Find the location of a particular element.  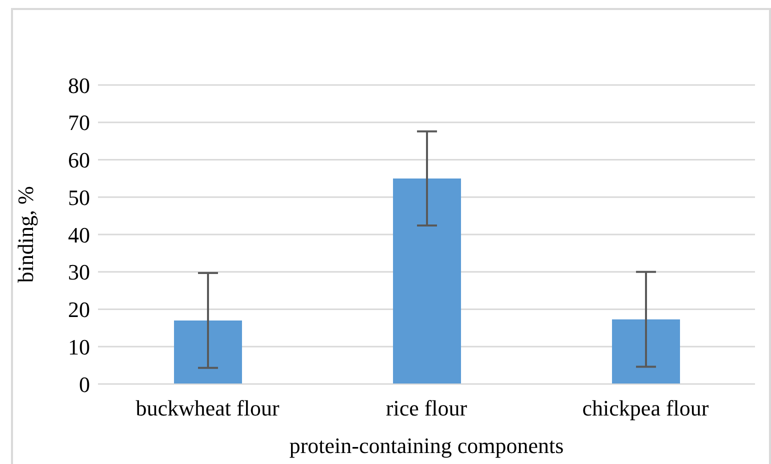

y-tick-label: 60 is located at coordinates (79, 160).